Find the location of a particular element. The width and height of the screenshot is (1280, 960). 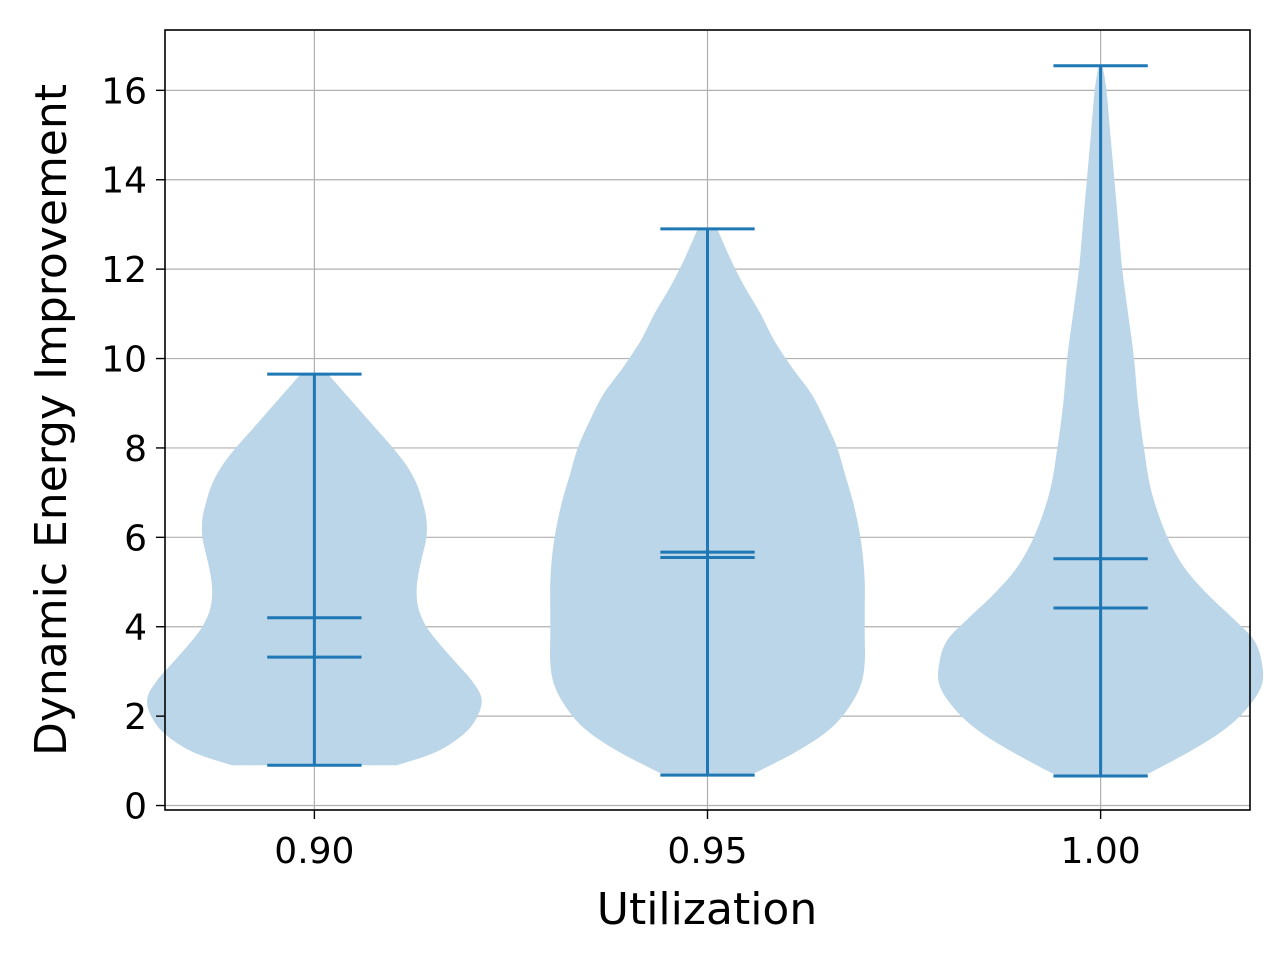

y-tick-label: 0 is located at coordinates (135, 807).